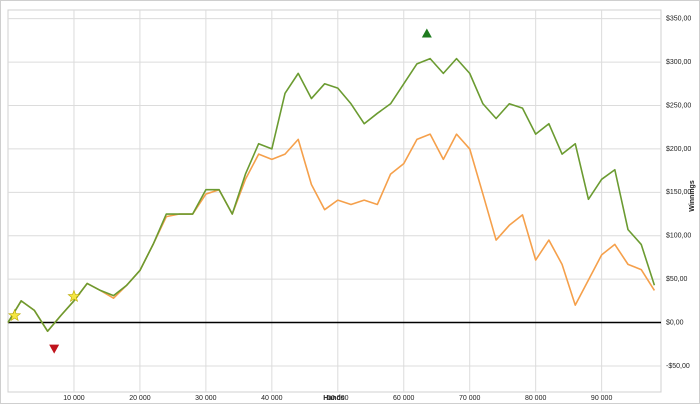  Describe the element at coordinates (678, 236) in the screenshot. I see `y-tick-label: $100,00` at that location.